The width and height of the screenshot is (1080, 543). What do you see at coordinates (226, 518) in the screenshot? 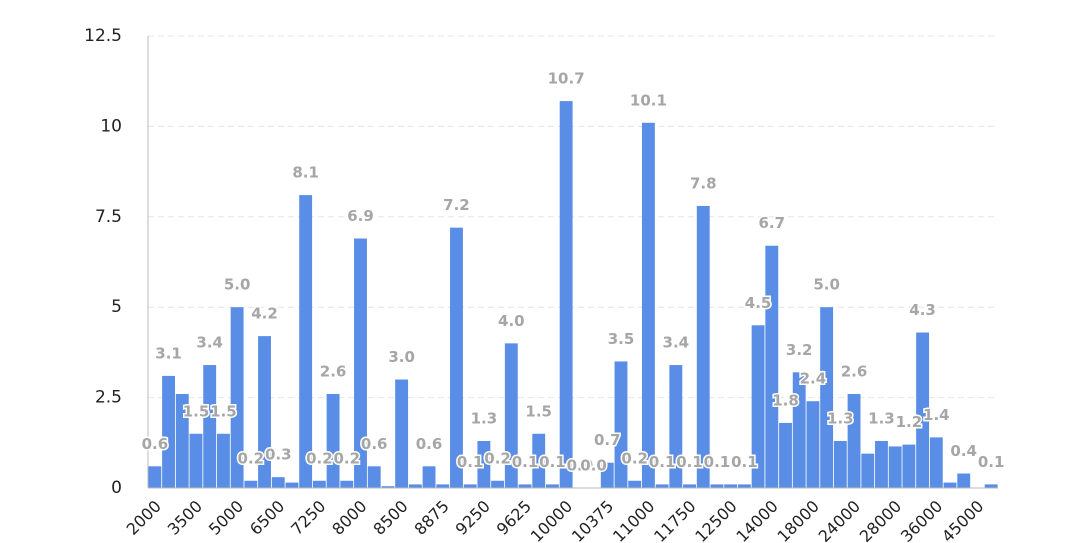
I see `x-tick-label: 5000` at bounding box center [226, 518].